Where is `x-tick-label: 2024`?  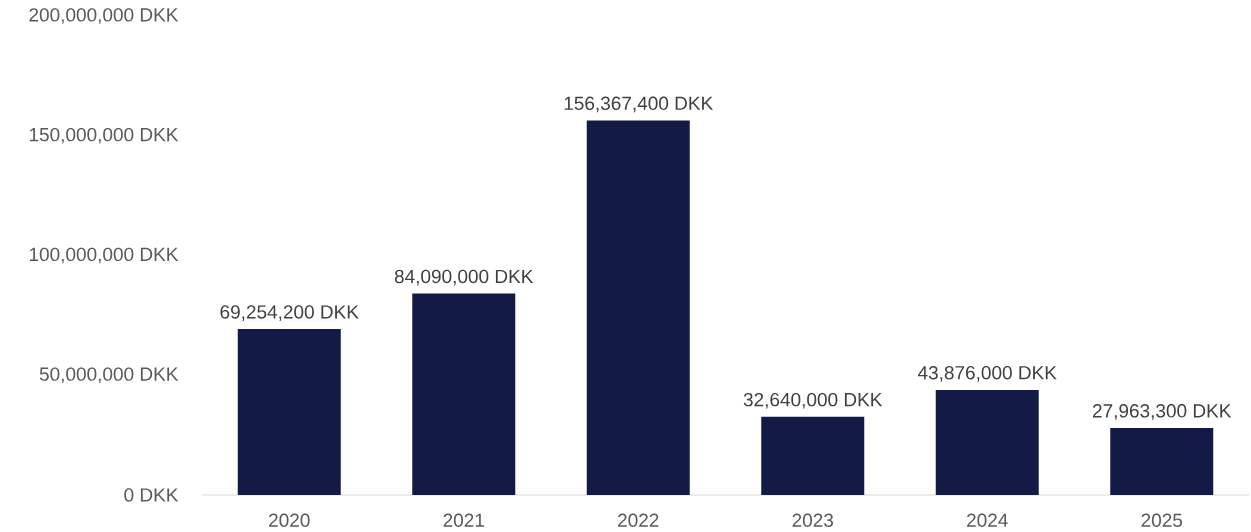
x-tick-label: 2024 is located at coordinates (987, 520).